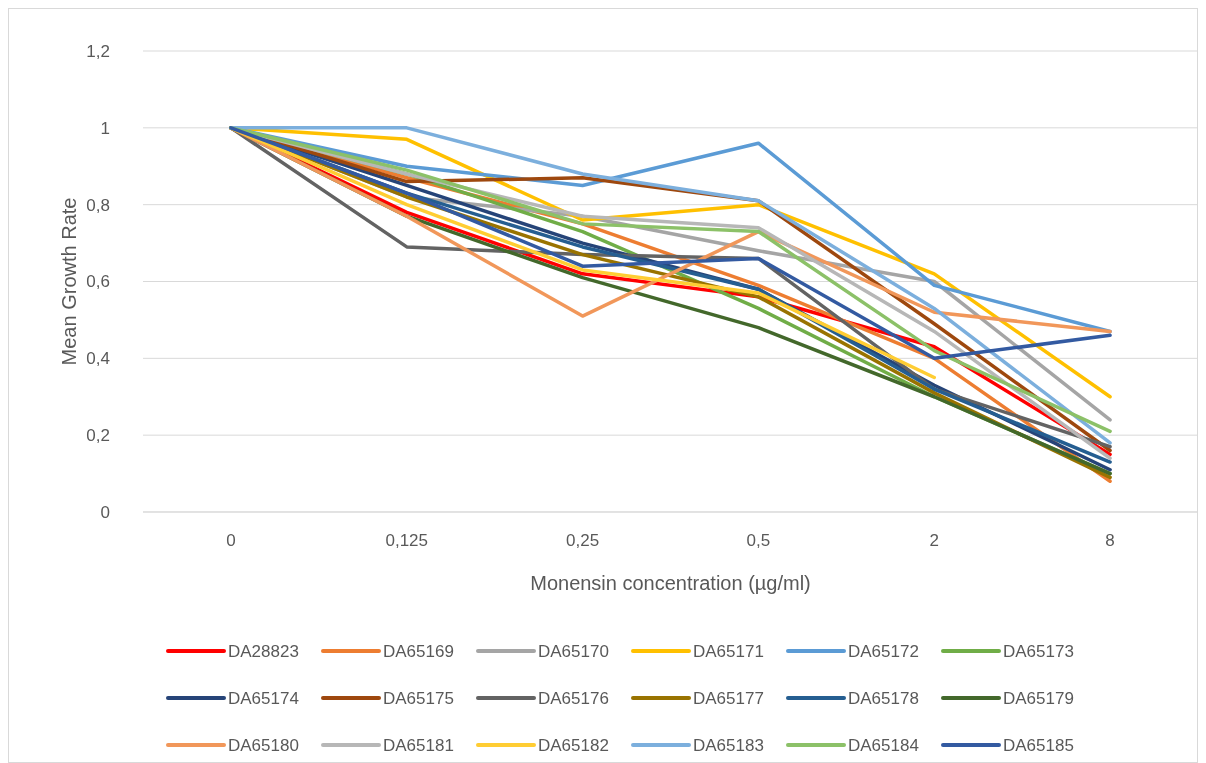 Image resolution: width=1206 pixels, height=763 pixels. I want to click on legend-label: DA65176, so click(573, 698).